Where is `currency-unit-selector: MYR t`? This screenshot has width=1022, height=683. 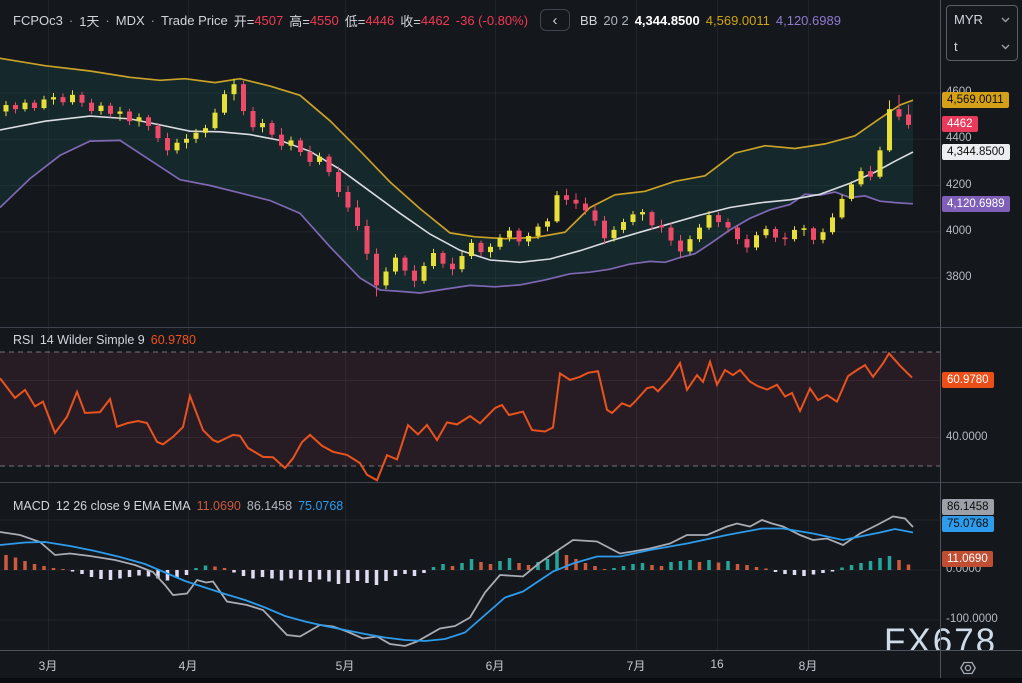 currency-unit-selector: MYR t is located at coordinates (982, 33).